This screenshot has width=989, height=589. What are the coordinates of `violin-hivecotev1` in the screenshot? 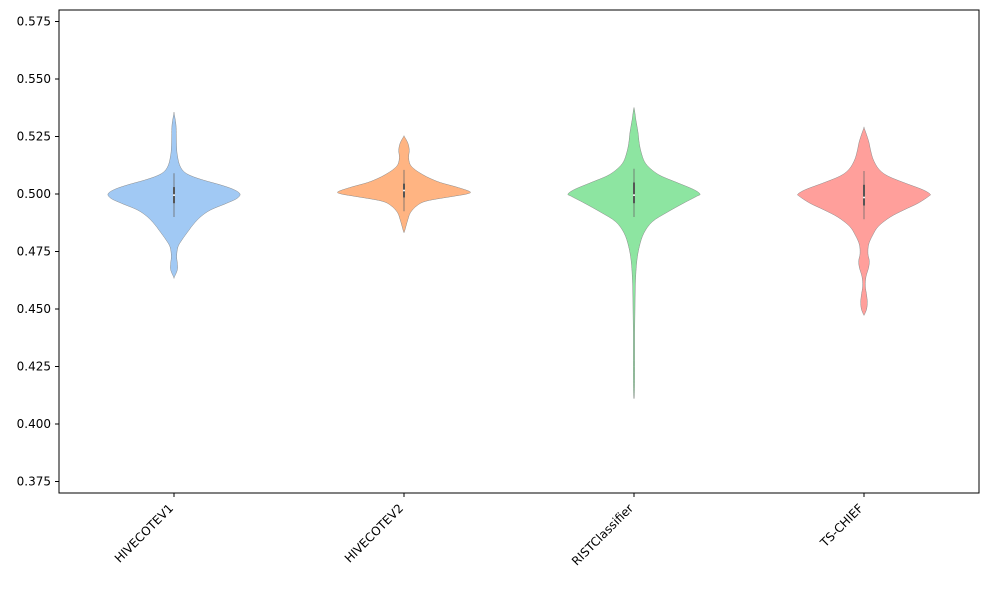 It's located at (174, 195).